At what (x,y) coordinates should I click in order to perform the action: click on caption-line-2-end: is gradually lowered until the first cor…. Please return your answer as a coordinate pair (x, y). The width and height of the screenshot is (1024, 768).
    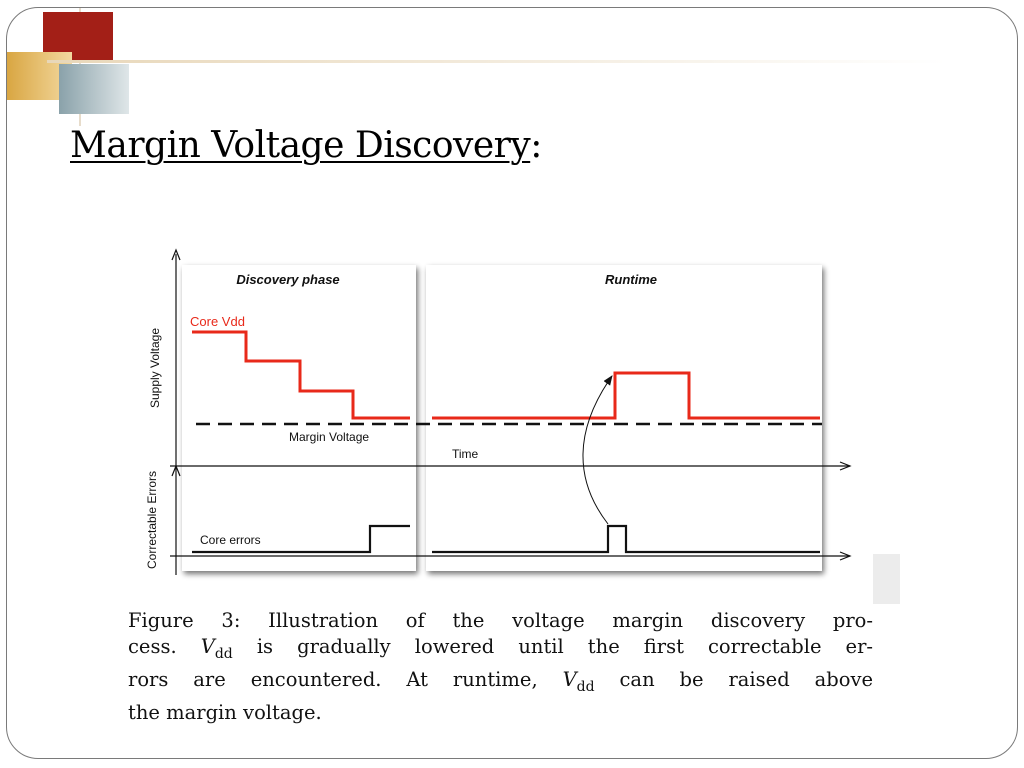
    Looking at the image, I should click on (564, 646).